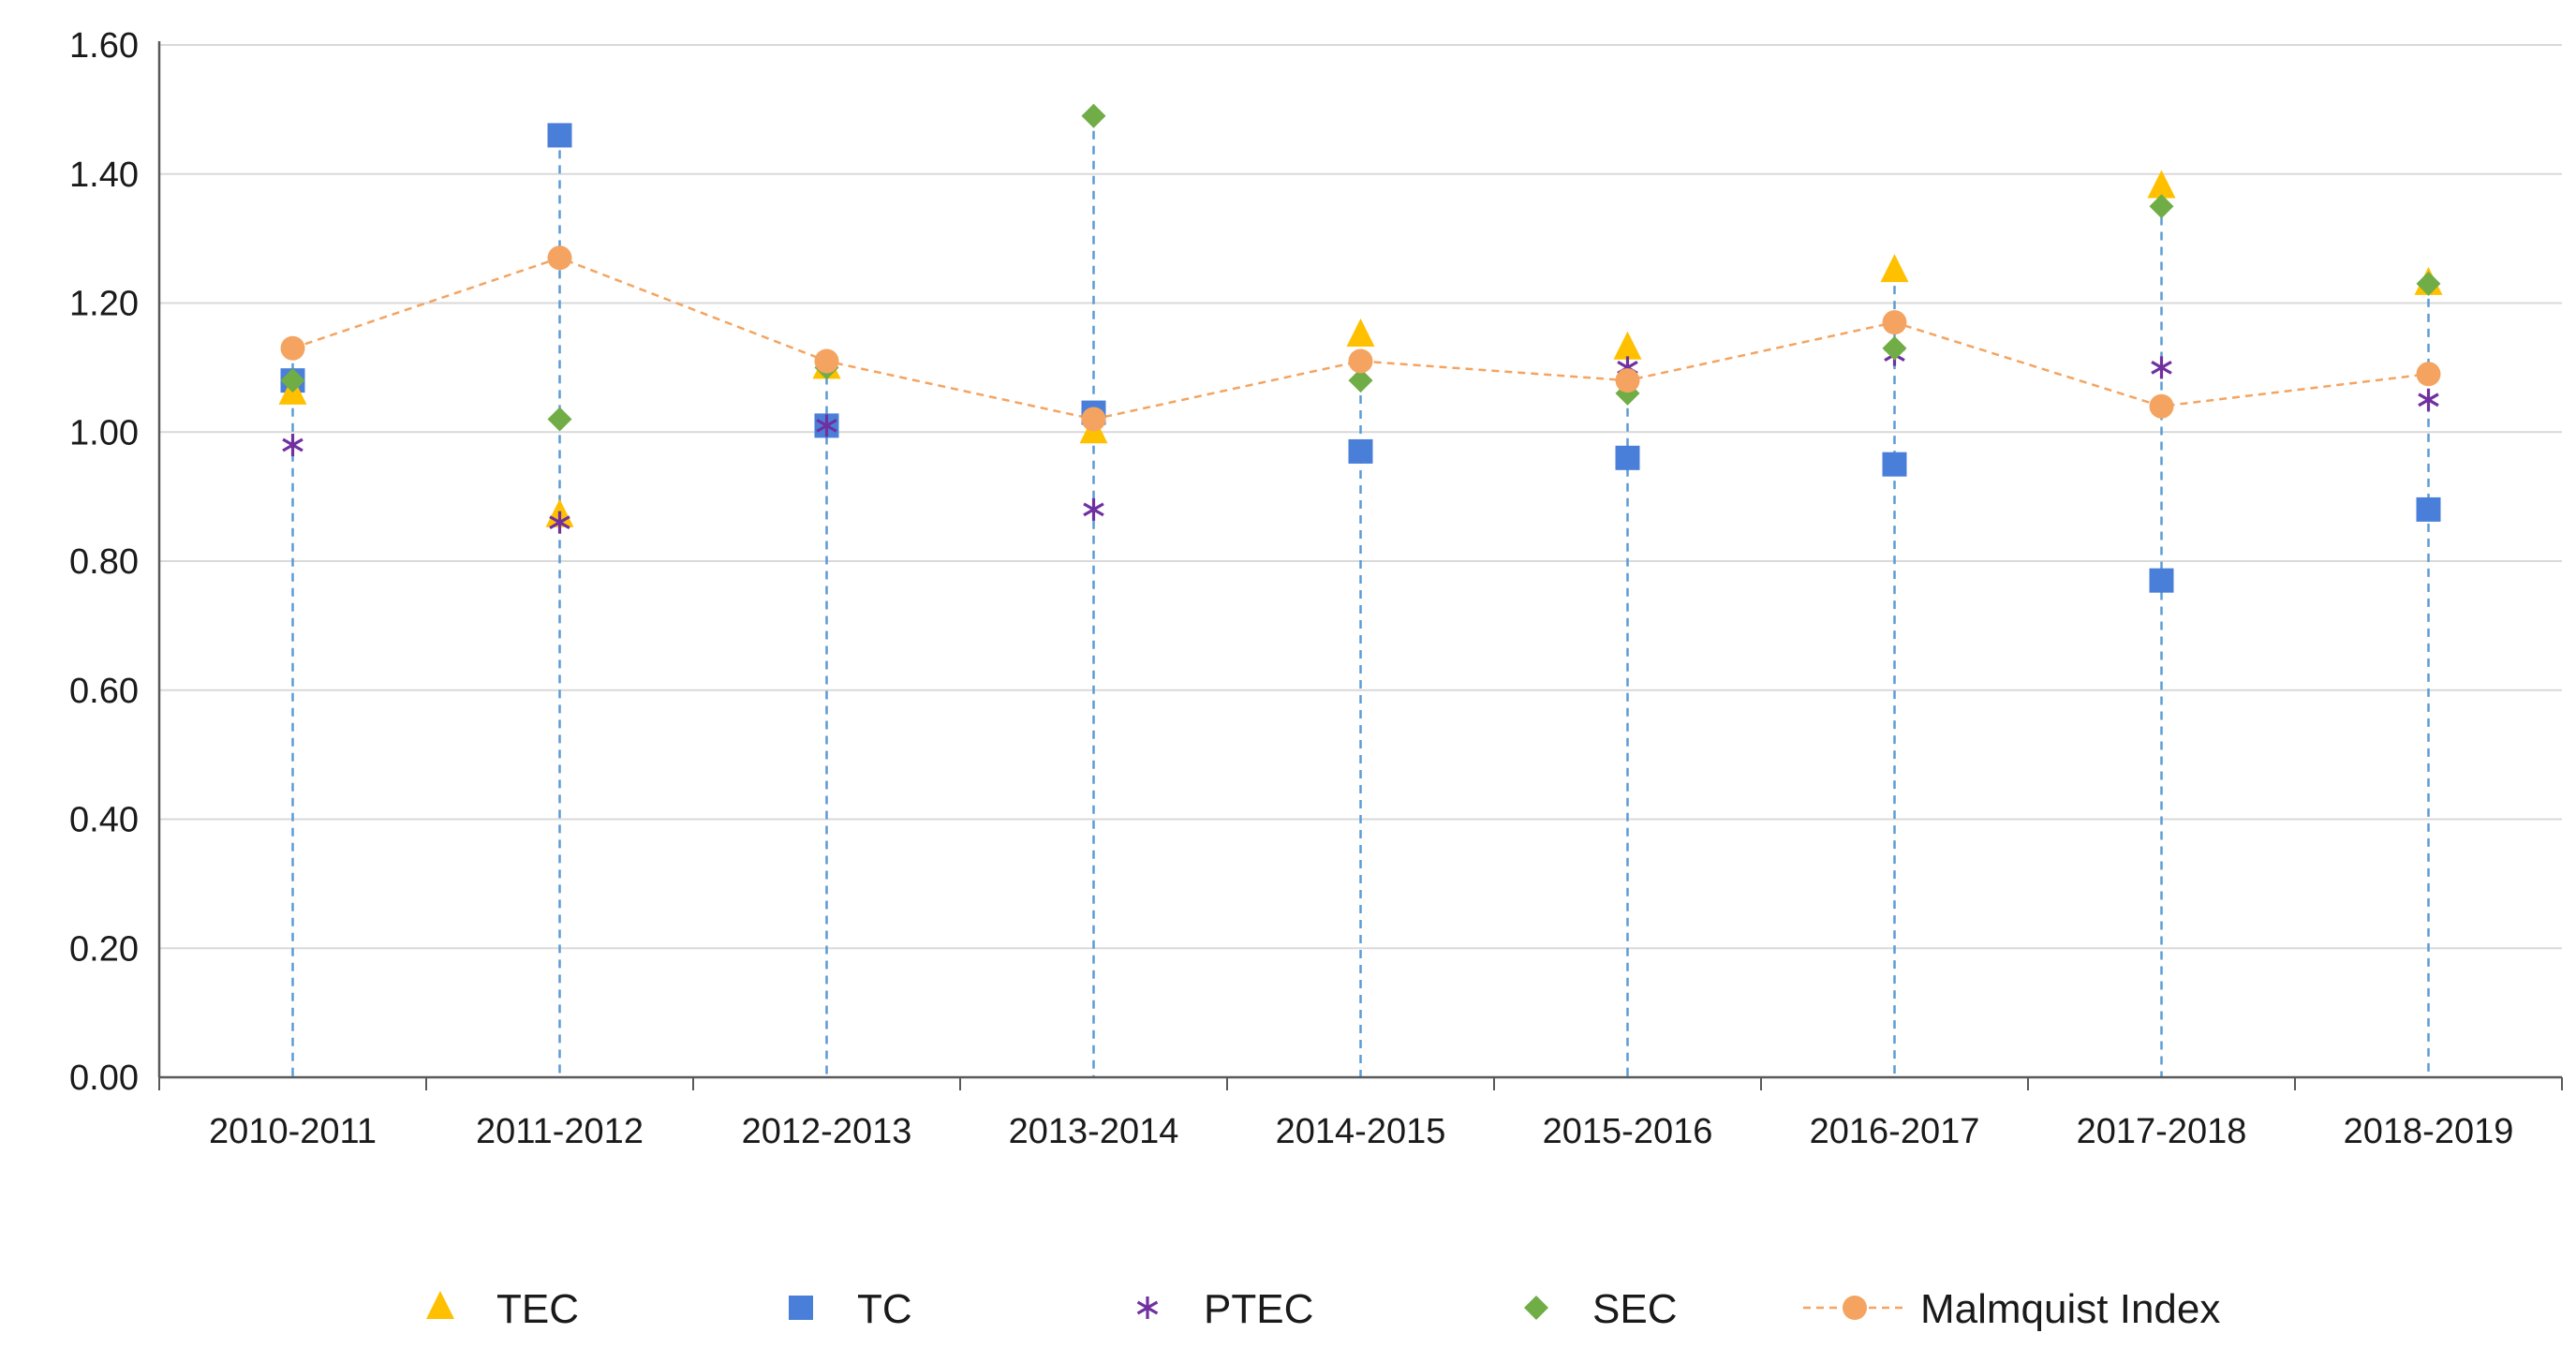  What do you see at coordinates (1536, 1308) in the screenshot?
I see `legend-swatch-sec` at bounding box center [1536, 1308].